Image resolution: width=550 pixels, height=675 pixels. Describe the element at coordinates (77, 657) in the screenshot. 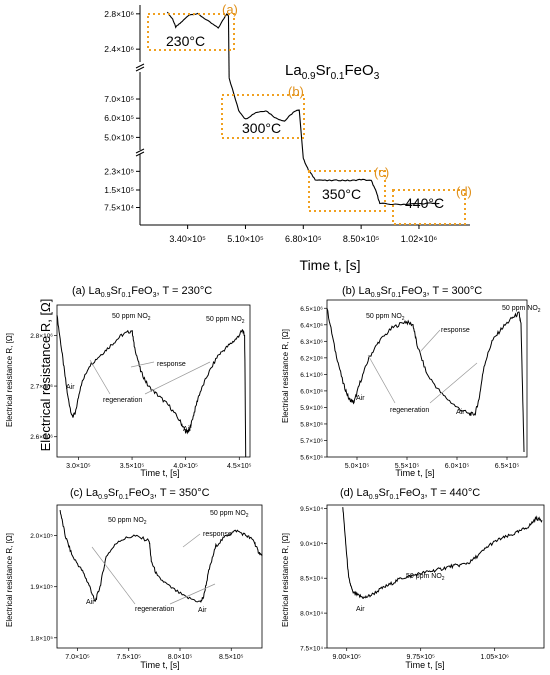

I see `panel-c-x-tick-label: 7.0×10⁵` at that location.